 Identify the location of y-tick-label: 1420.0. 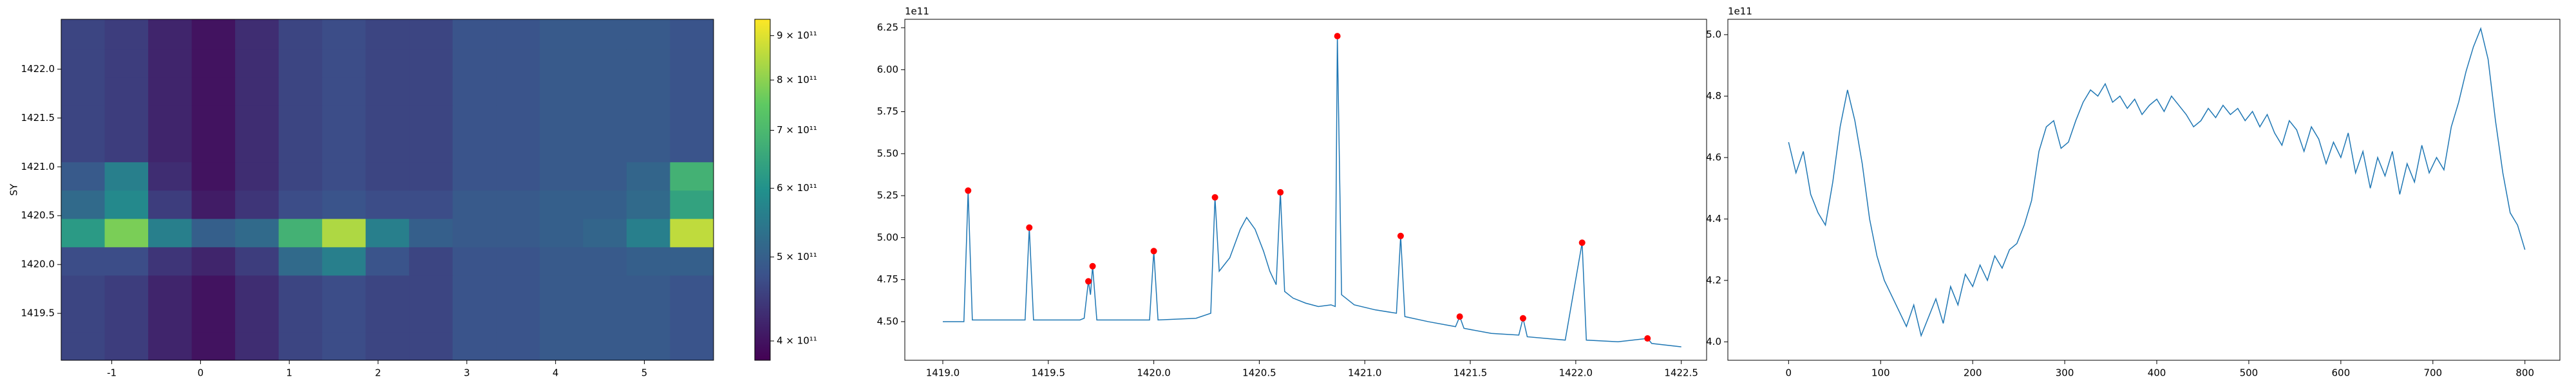
(38, 264).